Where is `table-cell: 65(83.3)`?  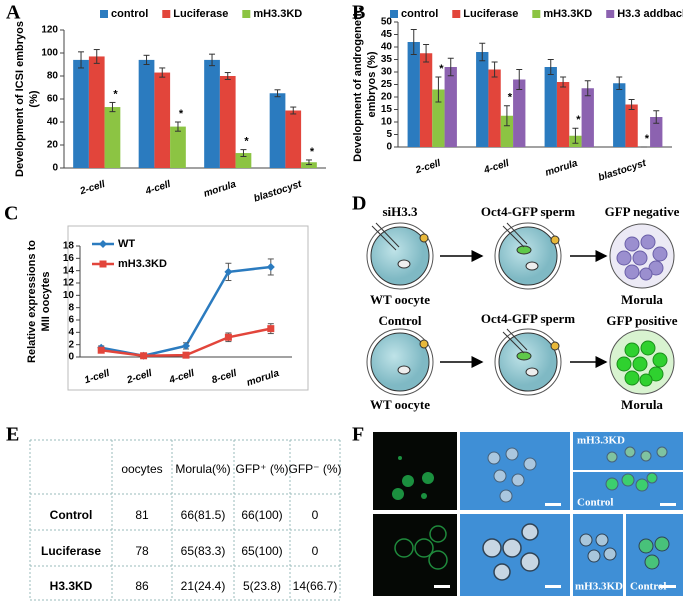 table-cell: 65(83.3) is located at coordinates (203, 551).